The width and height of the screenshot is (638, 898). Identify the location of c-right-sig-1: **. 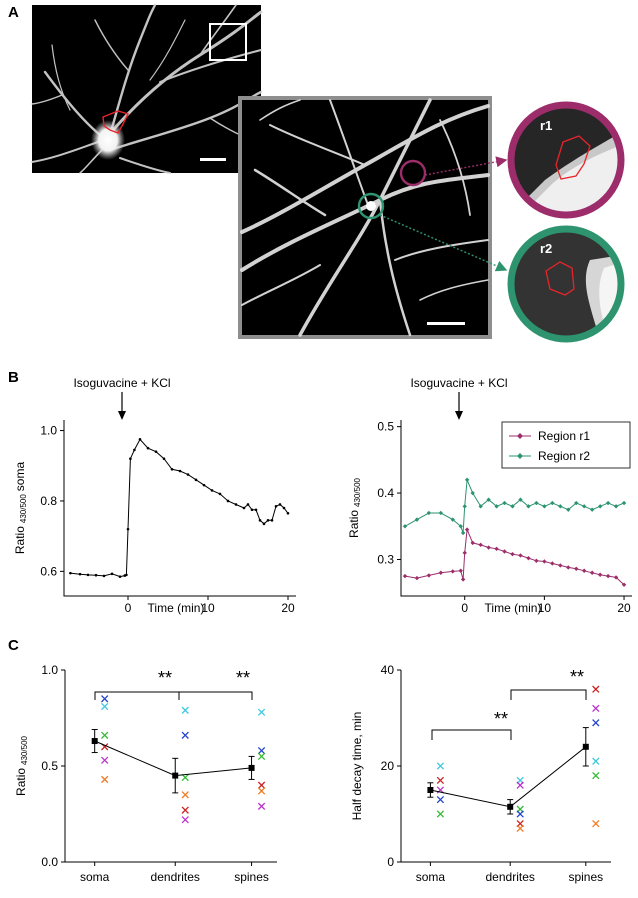
(501, 719).